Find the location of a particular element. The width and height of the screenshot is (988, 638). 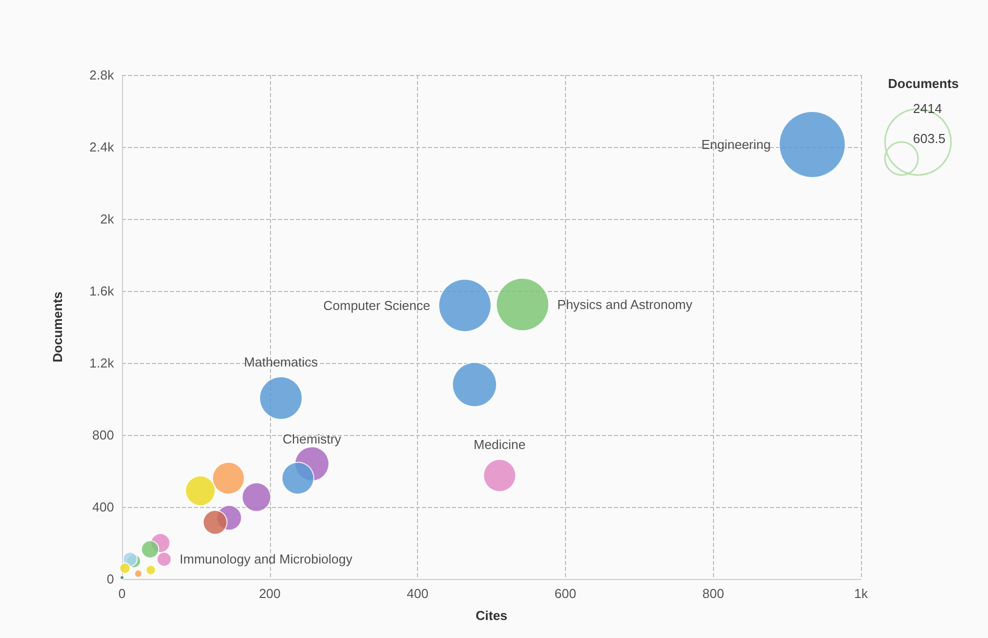

series-label: Immunology and Microbiology is located at coordinates (266, 559).